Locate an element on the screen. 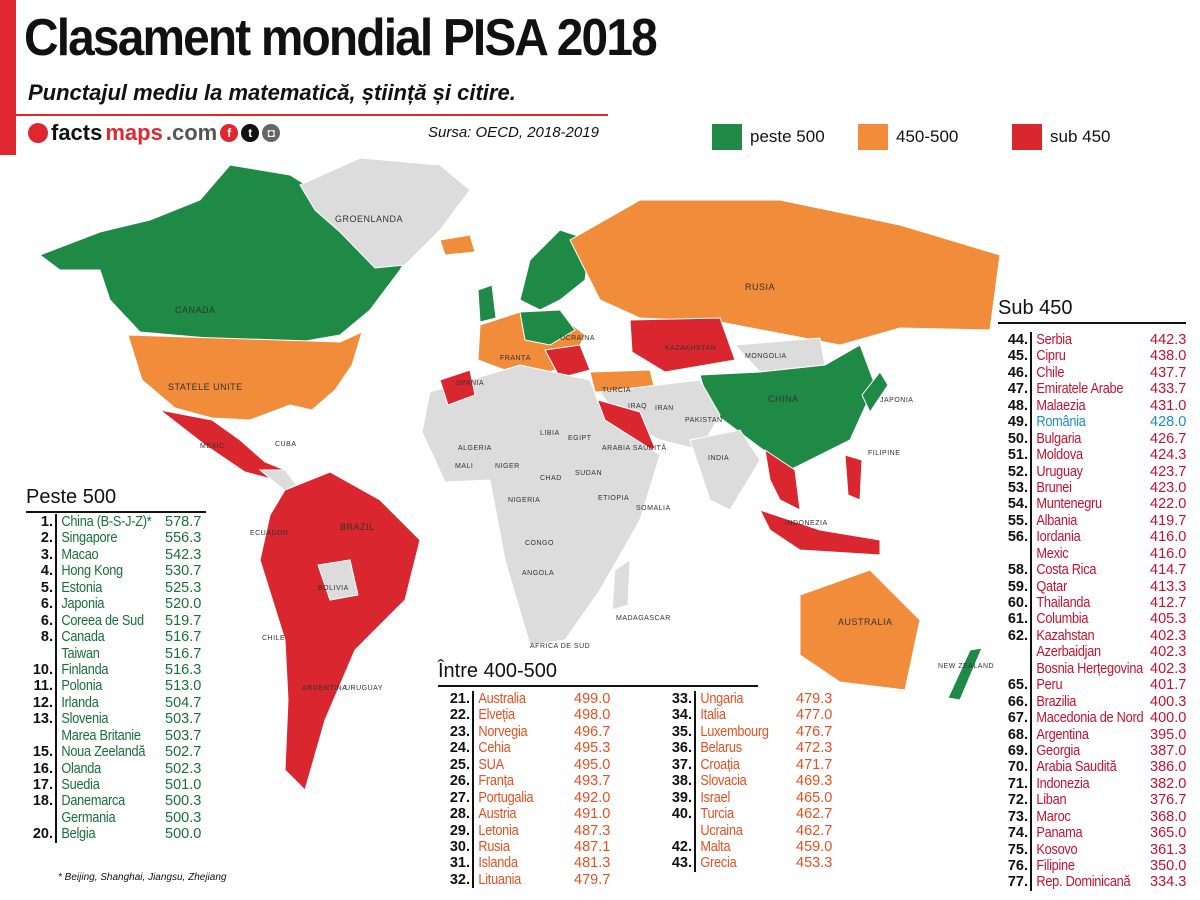  score: 419.7 is located at coordinates (1168, 520).